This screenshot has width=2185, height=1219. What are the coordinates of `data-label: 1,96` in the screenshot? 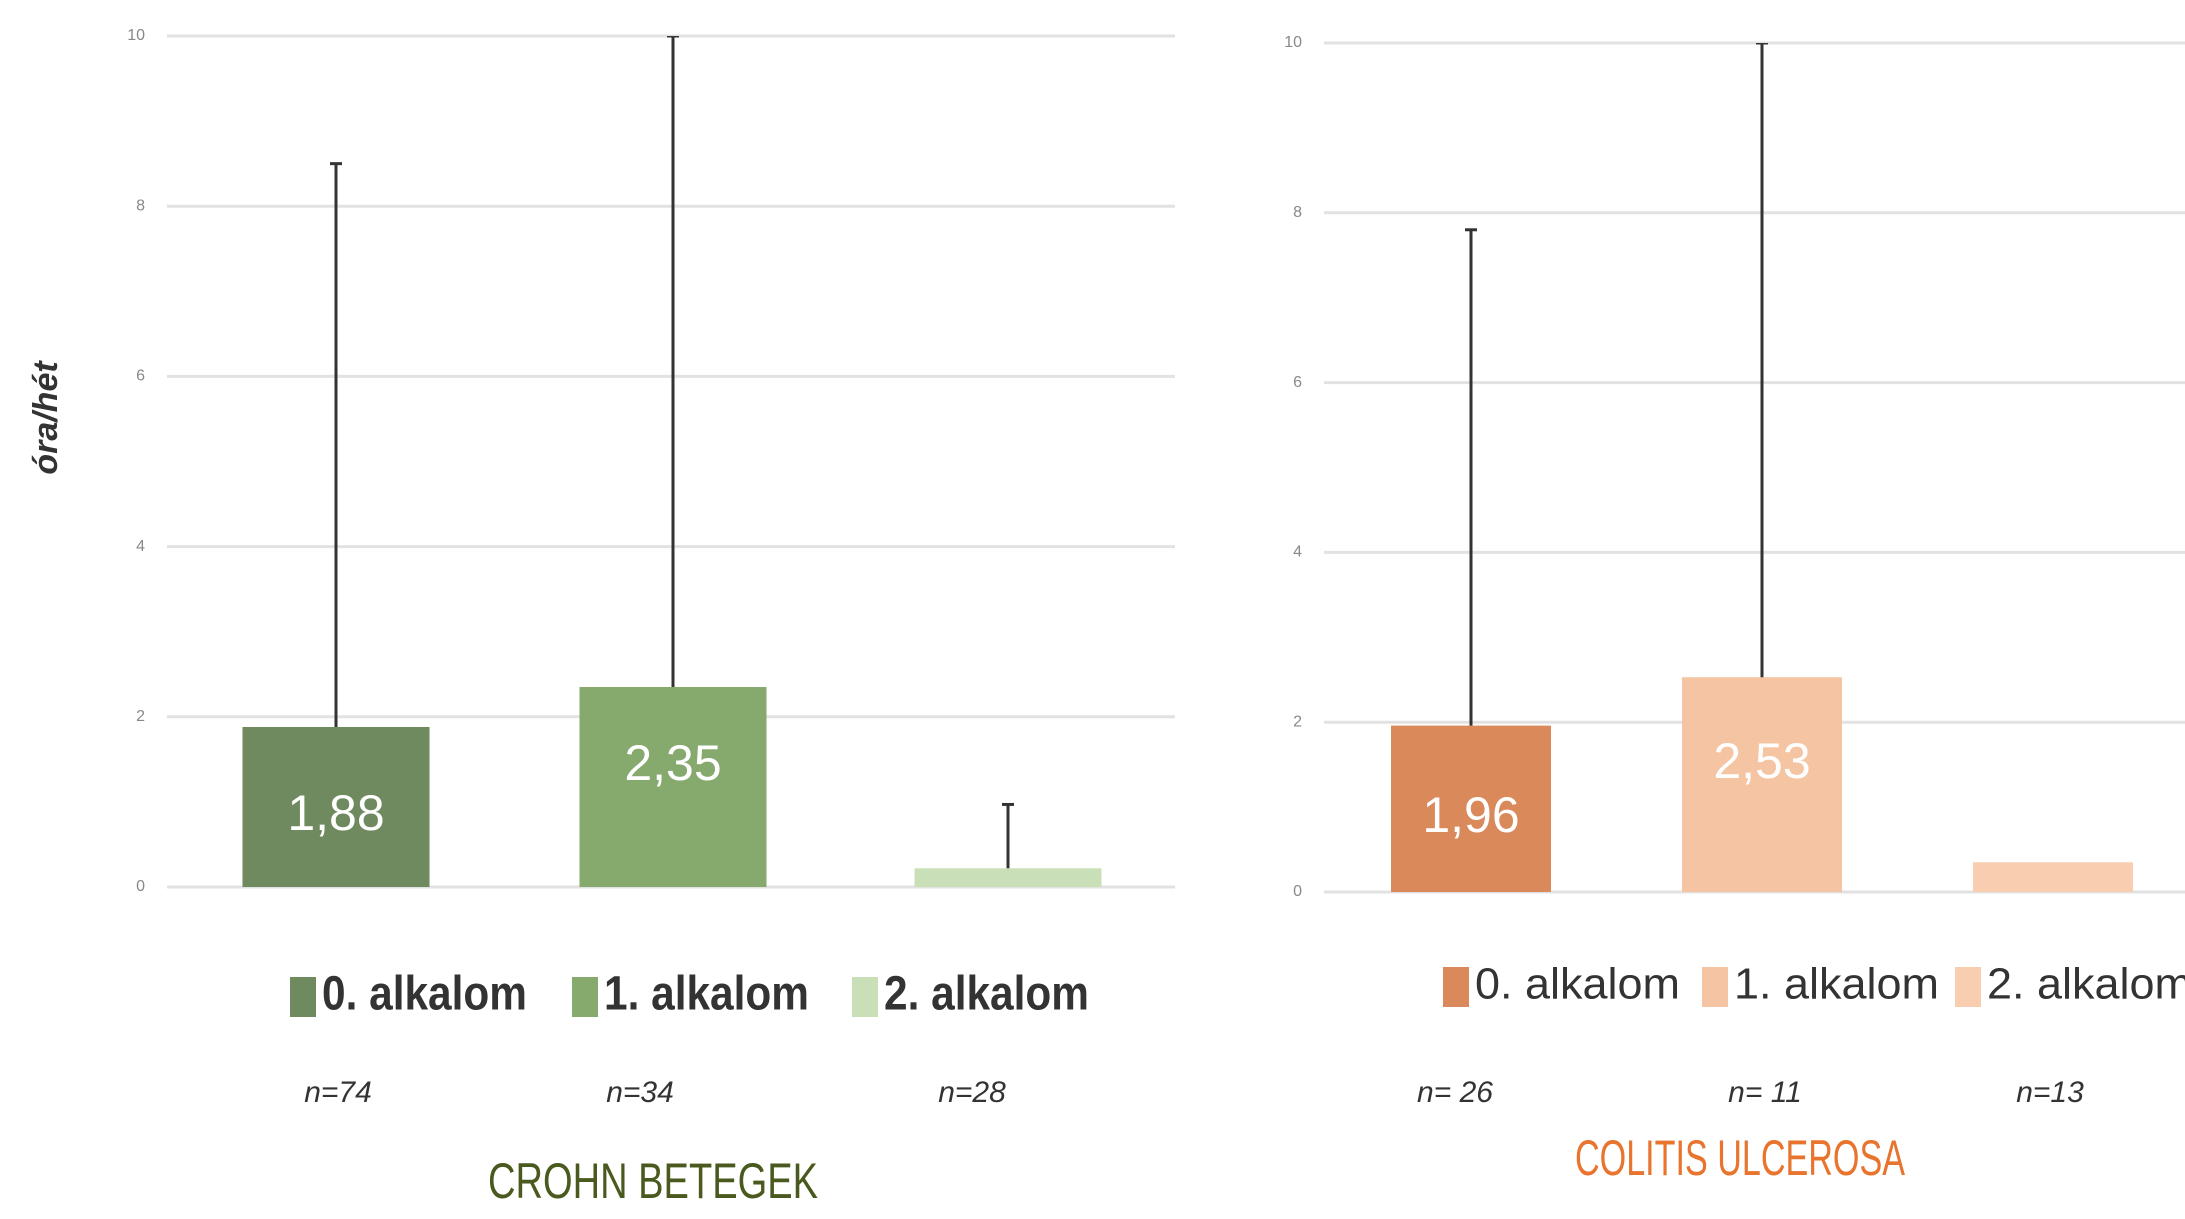 It's located at (1470, 815).